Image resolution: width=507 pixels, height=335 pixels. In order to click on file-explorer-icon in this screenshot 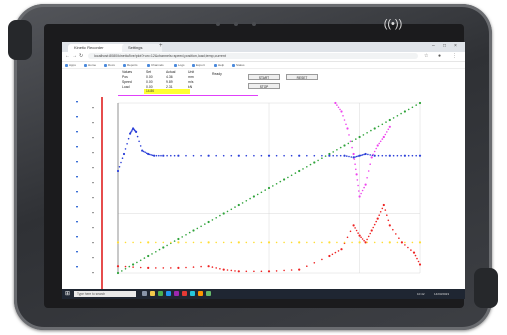, I will do `click(152, 293)`.